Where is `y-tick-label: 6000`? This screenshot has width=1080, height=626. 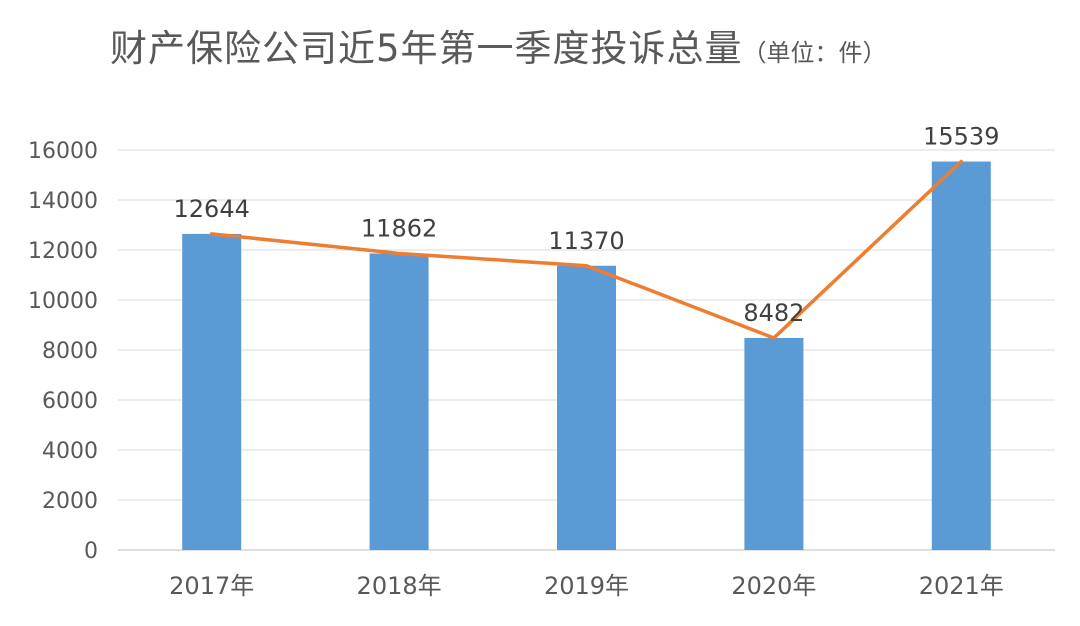
y-tick-label: 6000 is located at coordinates (70, 401).